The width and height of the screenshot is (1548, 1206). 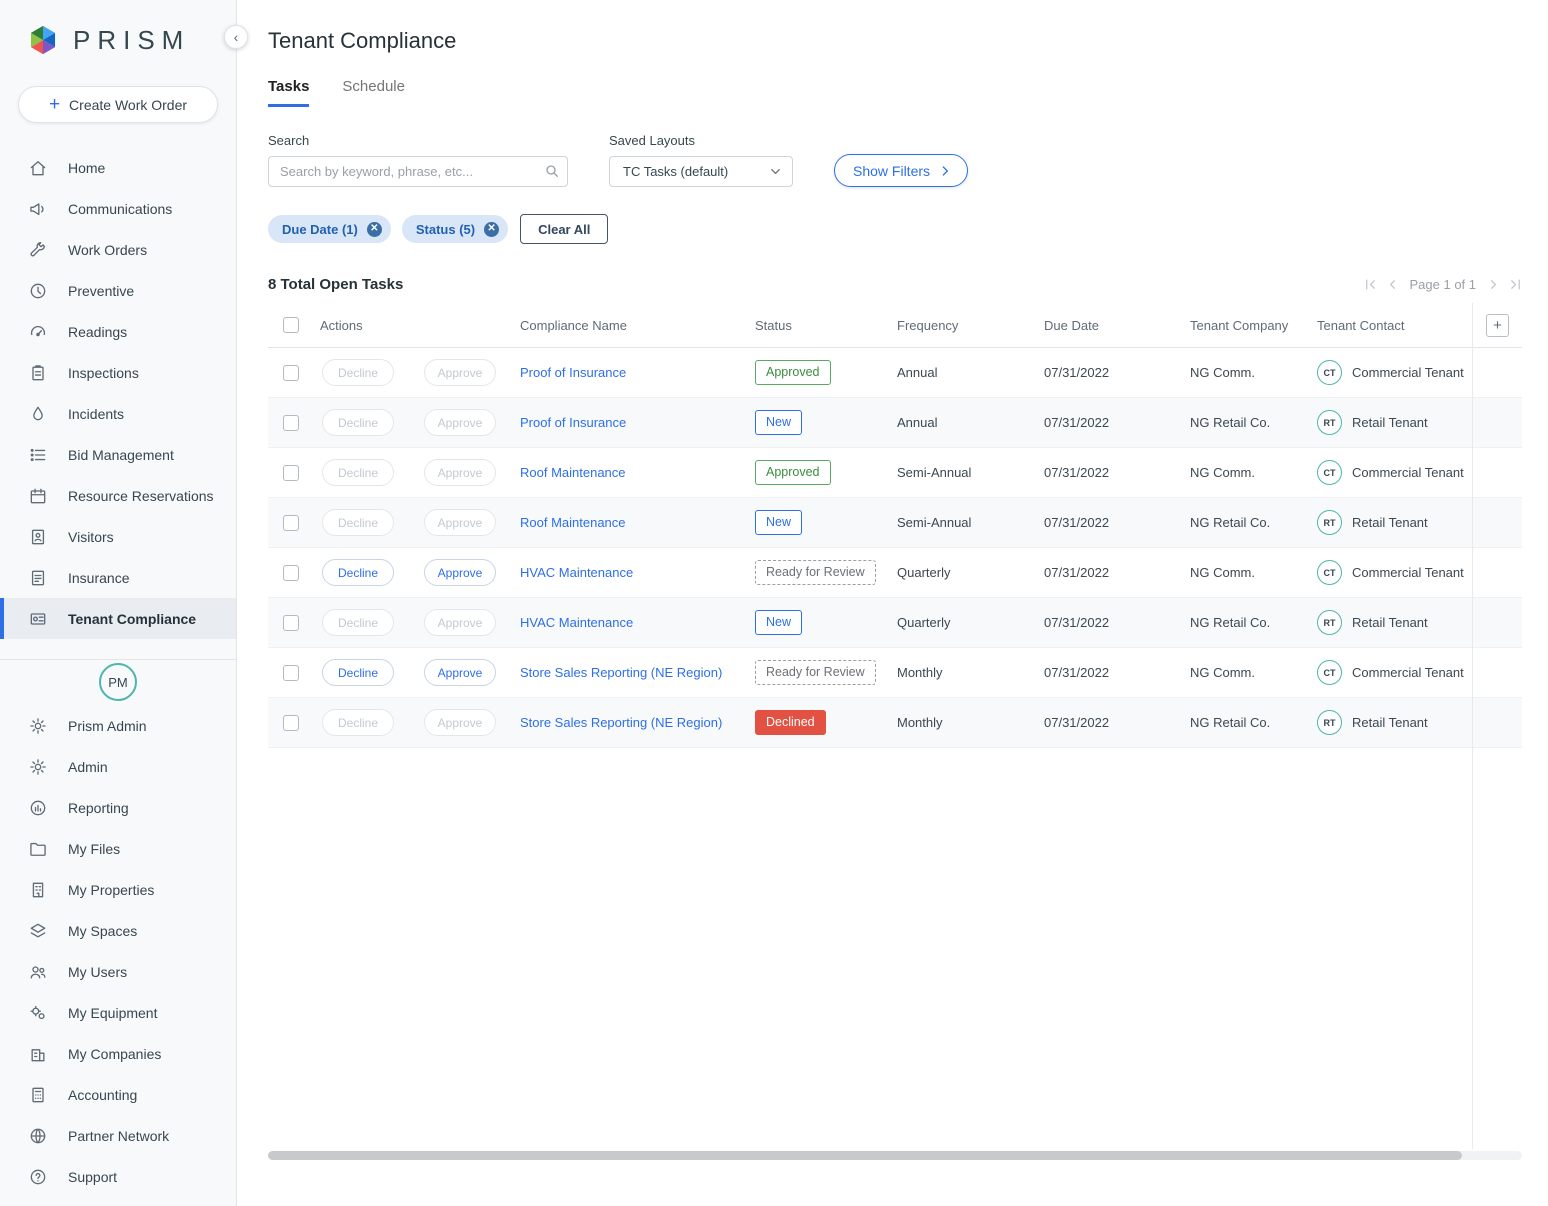 I want to click on previous-page-icon, so click(x=1392, y=284).